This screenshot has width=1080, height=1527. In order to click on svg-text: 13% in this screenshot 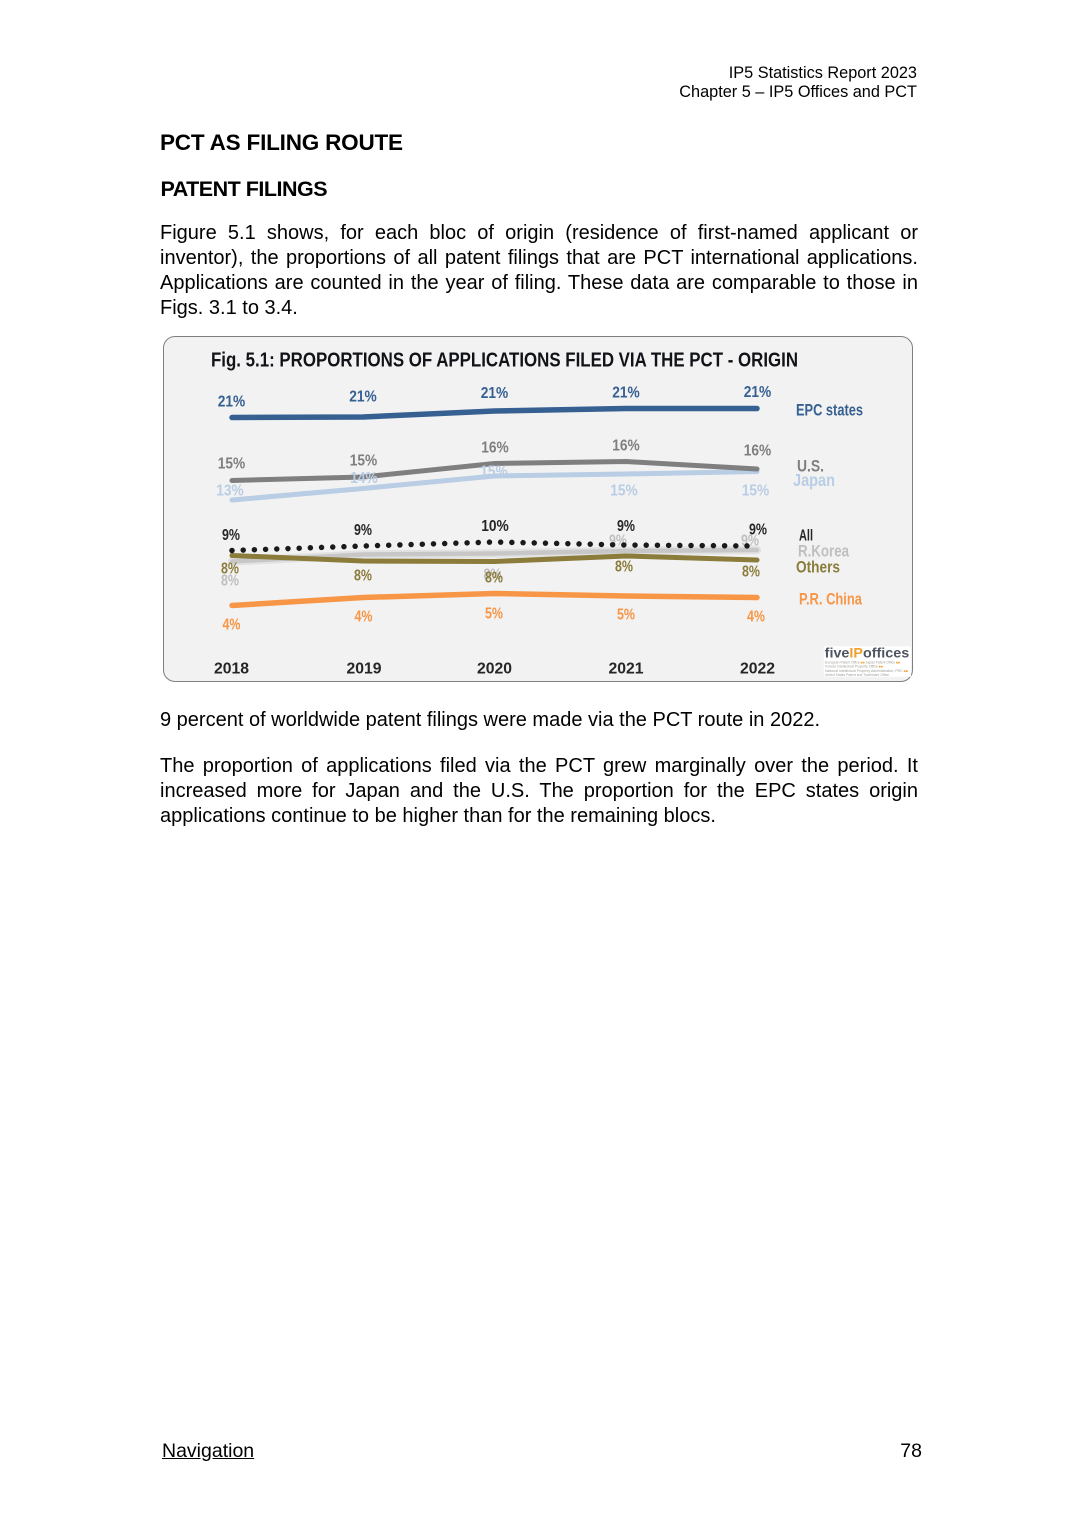, I will do `click(230, 491)`.